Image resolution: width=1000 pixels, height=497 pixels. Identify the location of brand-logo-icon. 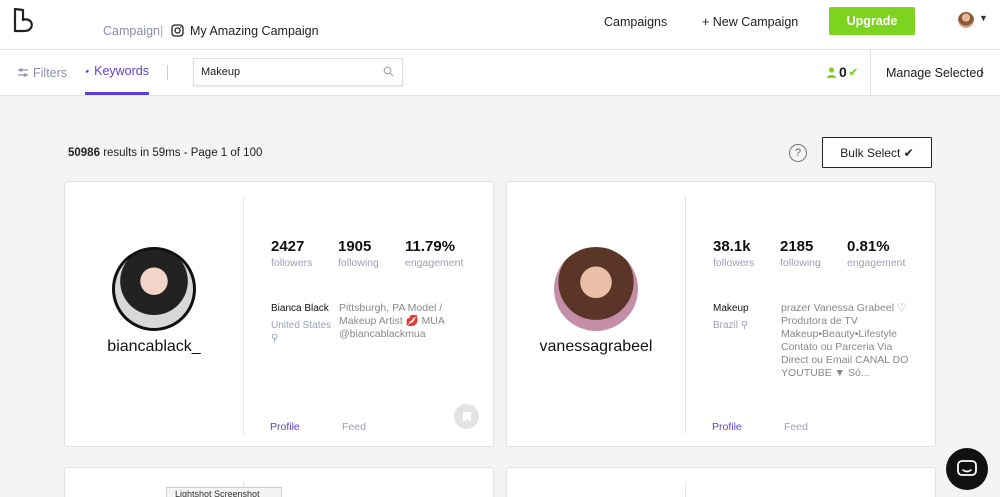
(23, 20).